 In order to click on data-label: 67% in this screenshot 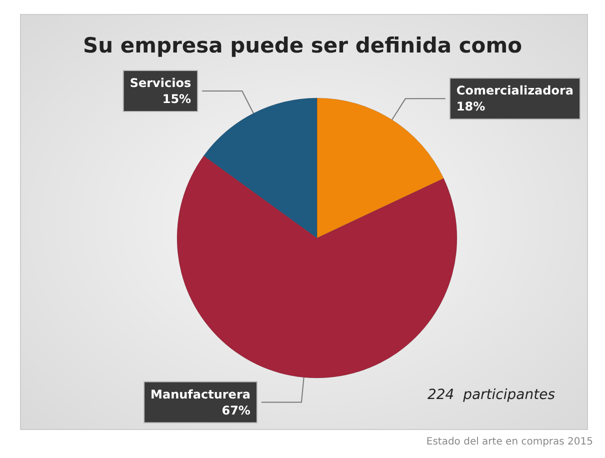, I will do `click(236, 410)`.